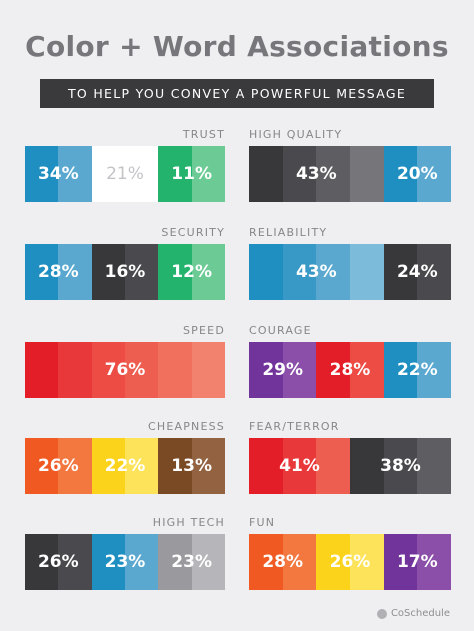 This screenshot has width=474, height=631. I want to click on color-bar-trust, so click(125, 174).